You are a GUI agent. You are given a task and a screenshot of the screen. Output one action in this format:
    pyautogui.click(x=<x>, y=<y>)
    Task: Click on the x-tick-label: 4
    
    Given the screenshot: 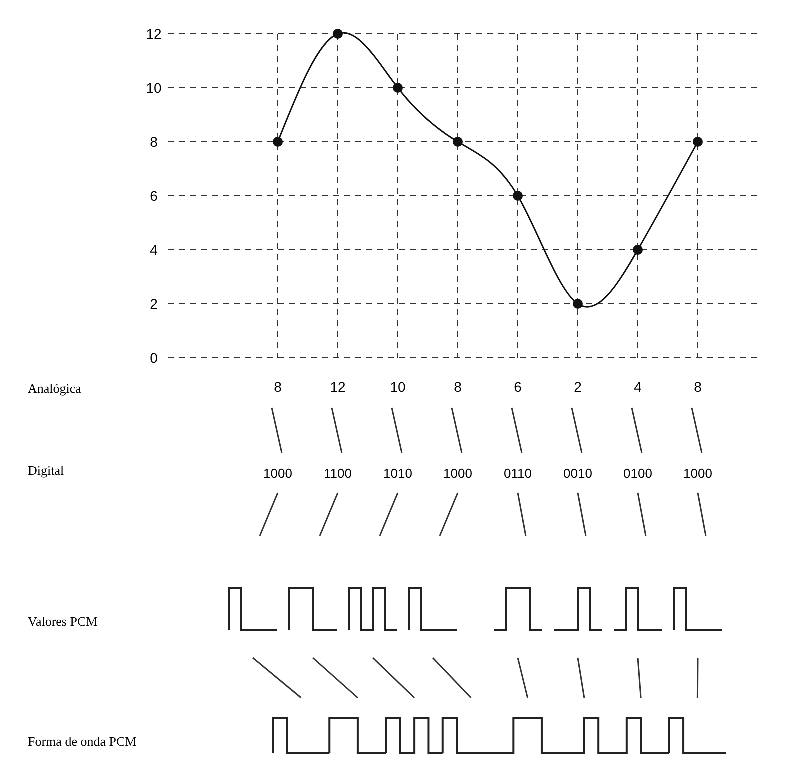 What is the action you would take?
    pyautogui.click(x=638, y=387)
    